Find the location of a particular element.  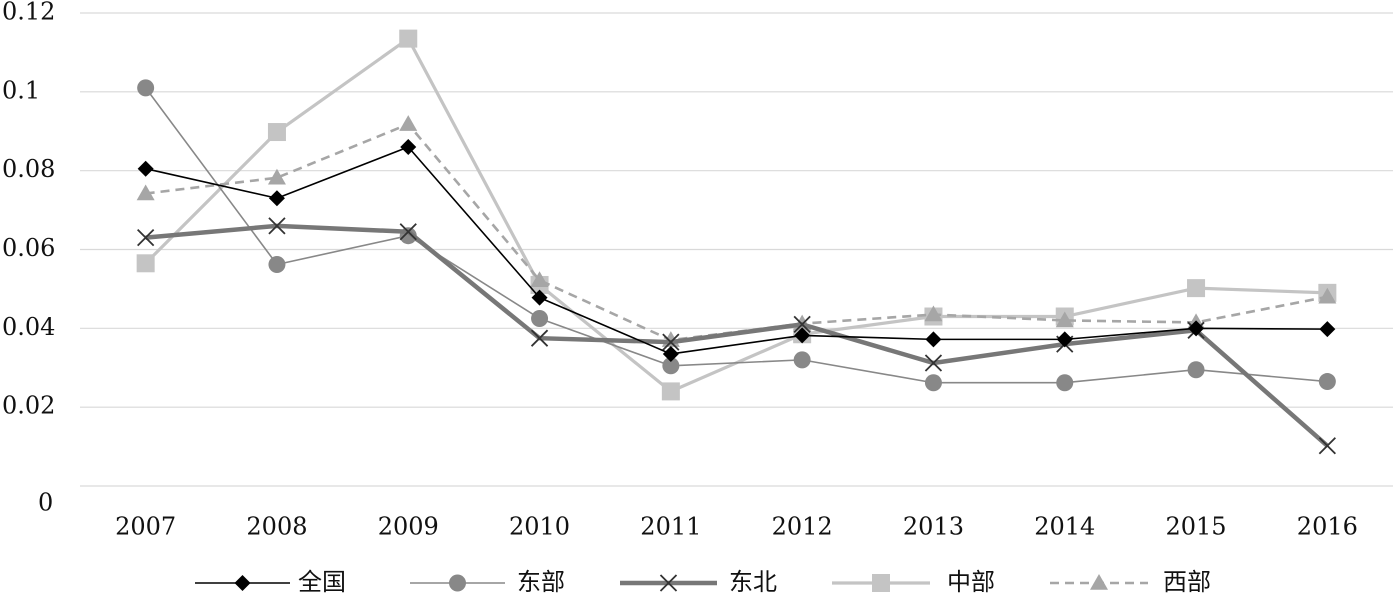

legend-item: 东北 is located at coordinates (698, 582).